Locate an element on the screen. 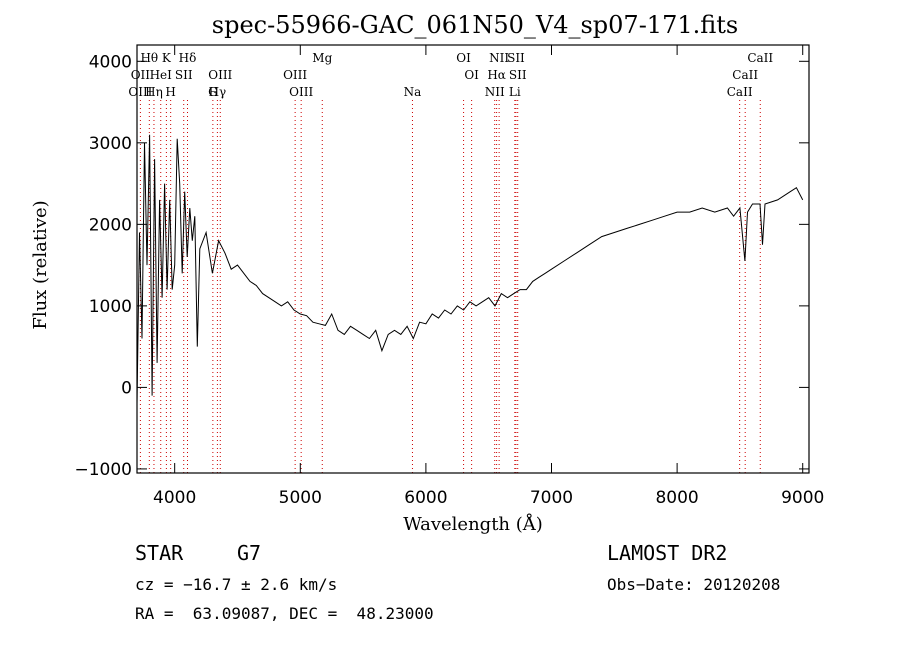 This screenshot has width=900, height=650. line-marker-label: Hα is located at coordinates (496, 75).